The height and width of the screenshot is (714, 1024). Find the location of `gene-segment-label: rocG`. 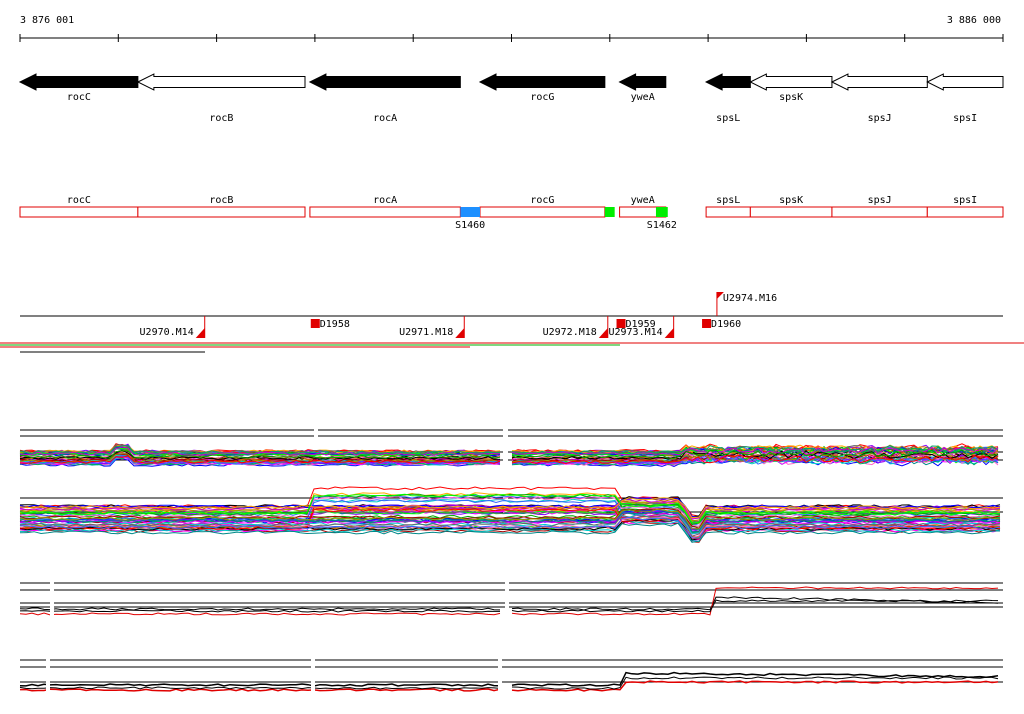

gene-segment-label: rocG is located at coordinates (542, 200).